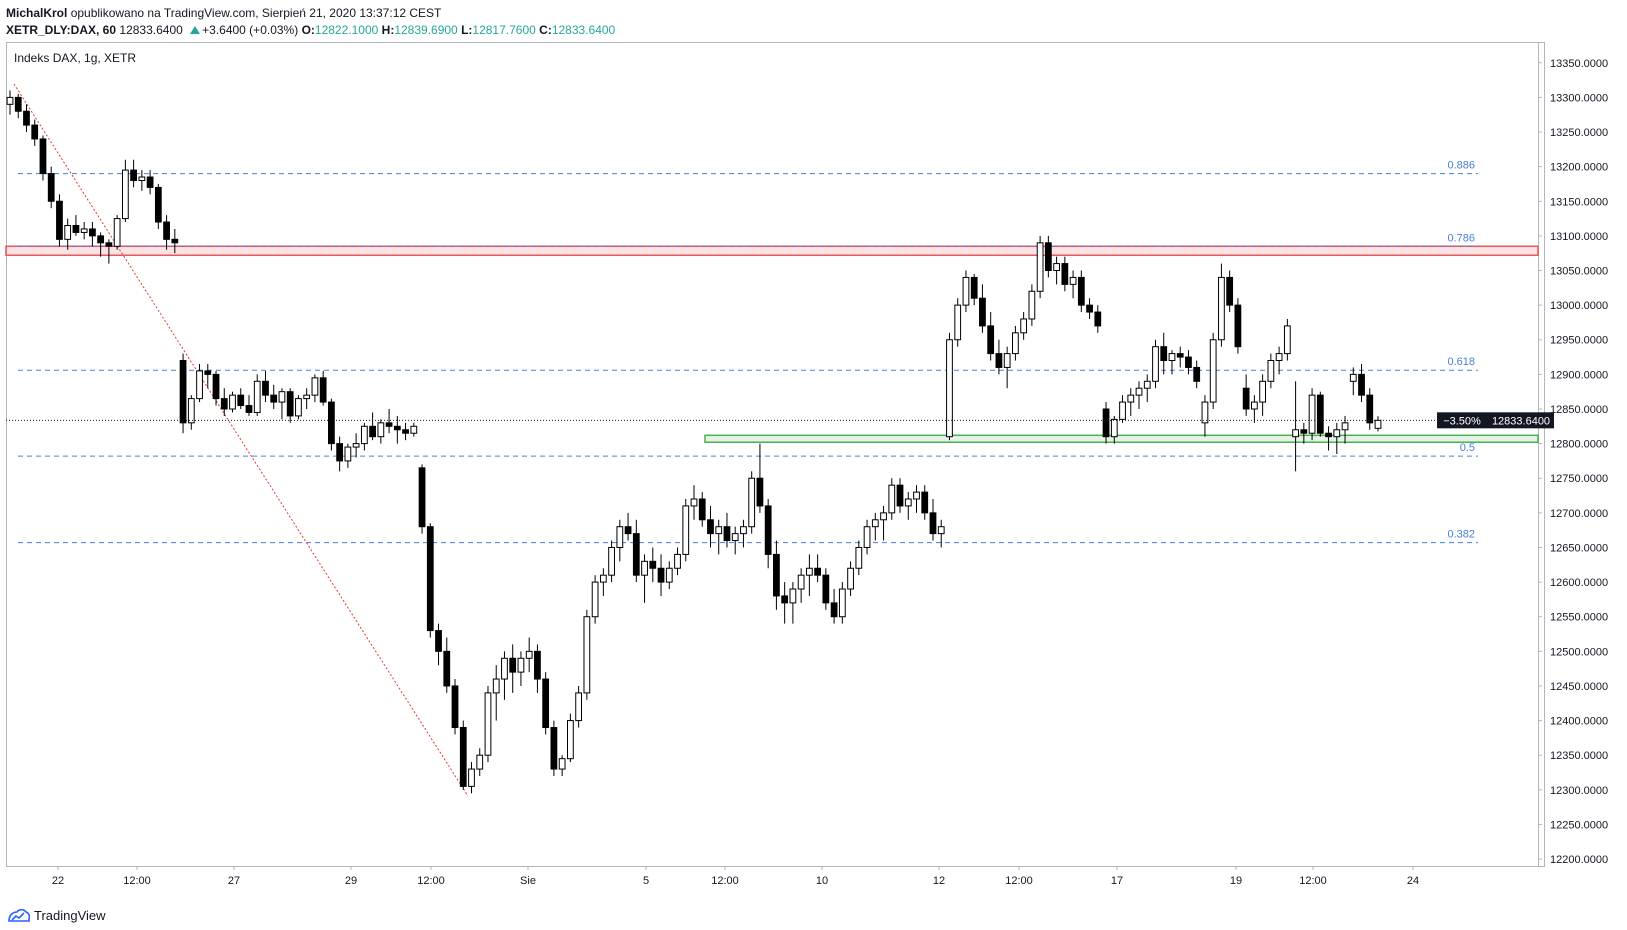  Describe the element at coordinates (195, 30) in the screenshot. I see `up-arrow-icon` at that location.